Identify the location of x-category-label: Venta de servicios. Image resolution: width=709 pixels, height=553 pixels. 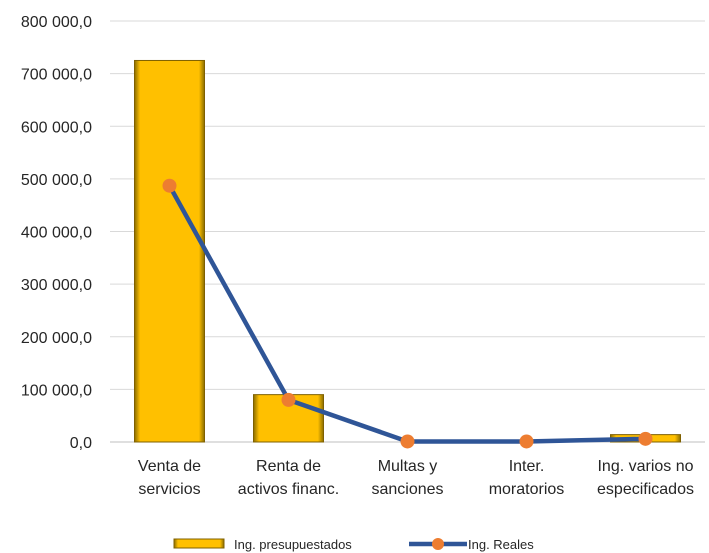
(169, 478).